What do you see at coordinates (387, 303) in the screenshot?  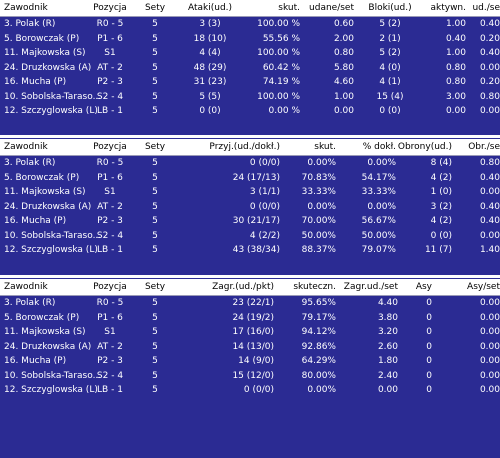 I see `table-cell: 4.40` at bounding box center [387, 303].